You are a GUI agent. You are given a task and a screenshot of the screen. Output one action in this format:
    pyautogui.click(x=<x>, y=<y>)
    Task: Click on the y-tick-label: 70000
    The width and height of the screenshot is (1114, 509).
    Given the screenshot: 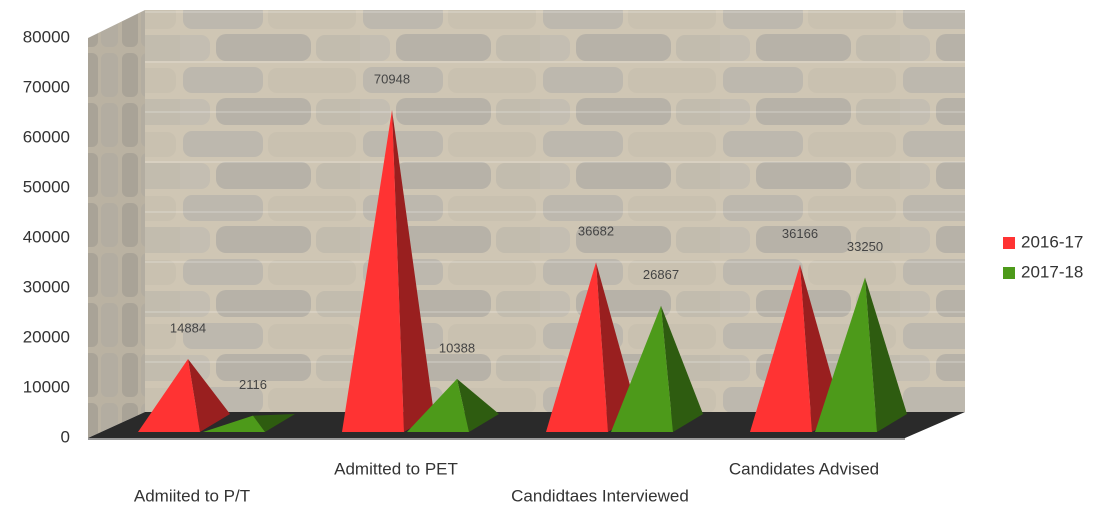 What is the action you would take?
    pyautogui.click(x=46, y=86)
    